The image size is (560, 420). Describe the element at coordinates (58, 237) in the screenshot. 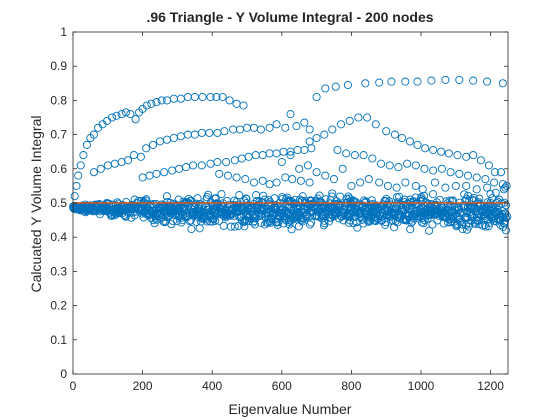

I see `y-tick-label: 0.4` at that location.